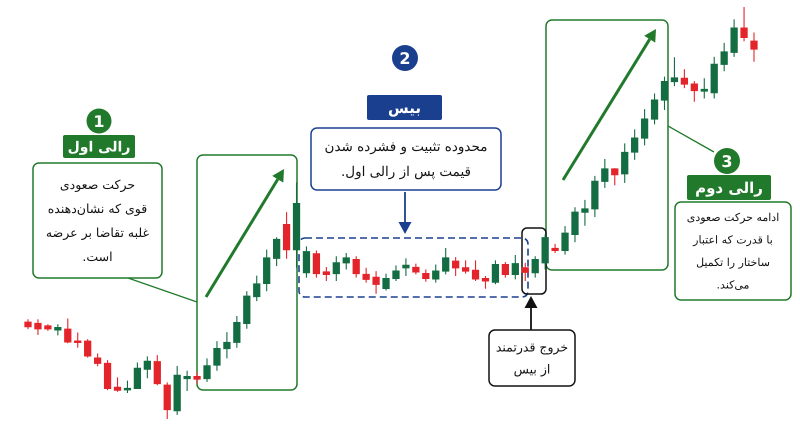 The width and height of the screenshot is (800, 438). I want to click on annotation: حرکت صعودی قوی که نشان‌دهنده غلبه تقاضا بر عرضه است., so click(98, 220).